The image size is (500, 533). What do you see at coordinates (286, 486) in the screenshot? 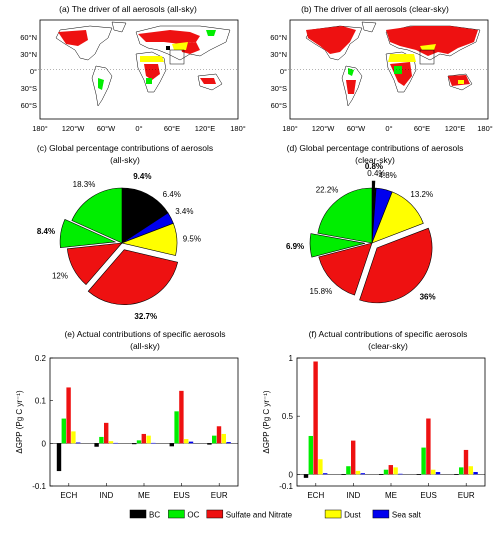
I see `bar-f-ytick-label: -0.1` at bounding box center [286, 486].